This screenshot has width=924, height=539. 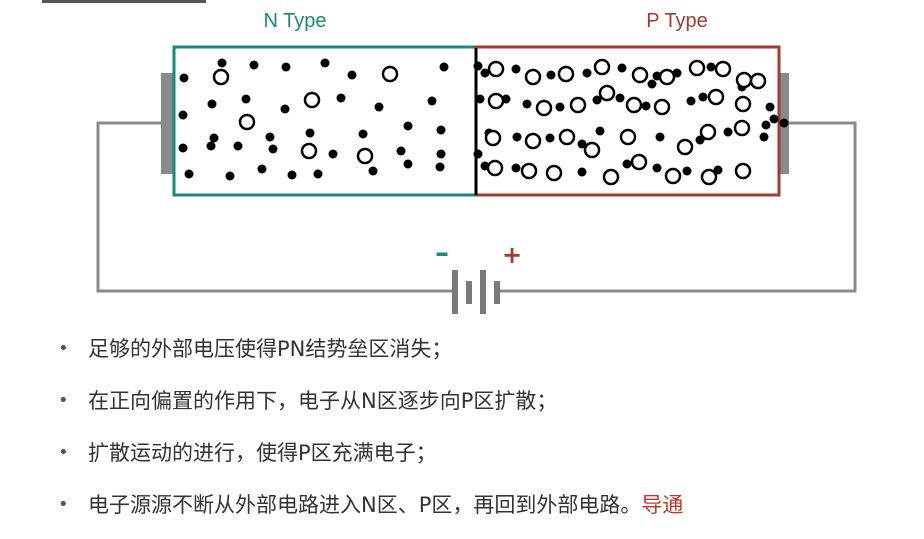 What do you see at coordinates (631, 122) in the screenshot?
I see `p-region-carriers` at bounding box center [631, 122].